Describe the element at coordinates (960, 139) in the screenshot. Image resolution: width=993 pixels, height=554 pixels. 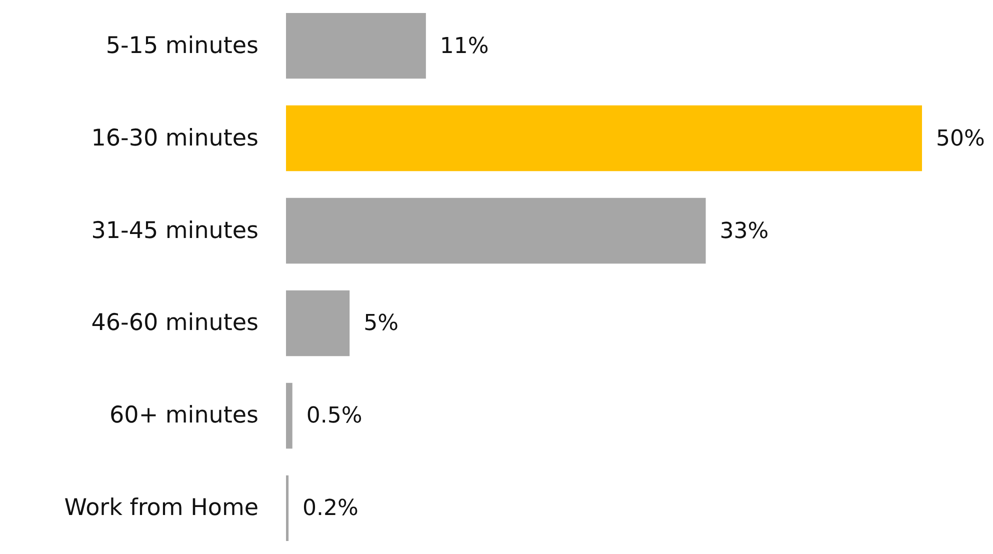
I see `data-label: 50%` at that location.